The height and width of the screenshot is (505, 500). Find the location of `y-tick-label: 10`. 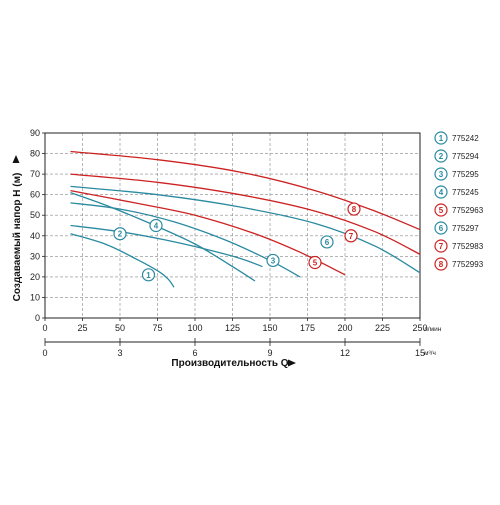

y-tick-label: 10 is located at coordinates (35, 297).